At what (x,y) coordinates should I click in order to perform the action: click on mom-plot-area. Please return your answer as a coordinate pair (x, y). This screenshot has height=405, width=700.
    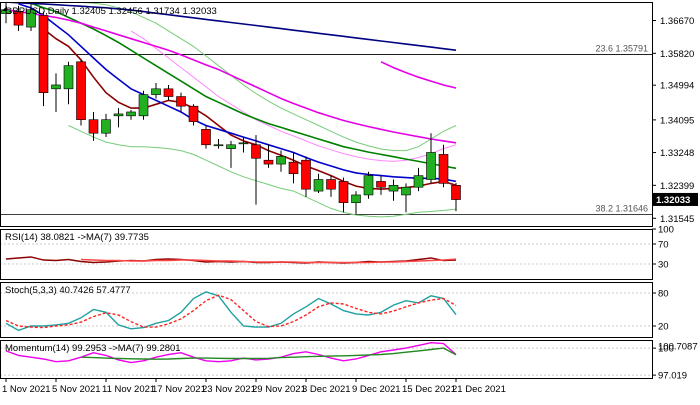
    Looking at the image, I should click on (326, 358).